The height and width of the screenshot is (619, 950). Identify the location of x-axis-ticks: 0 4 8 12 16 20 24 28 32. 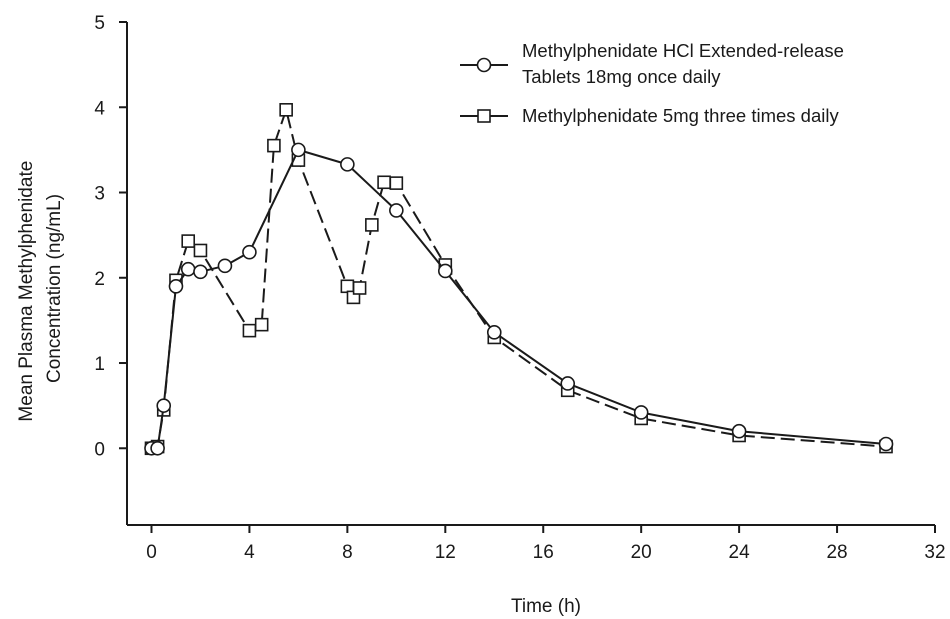
(546, 544).